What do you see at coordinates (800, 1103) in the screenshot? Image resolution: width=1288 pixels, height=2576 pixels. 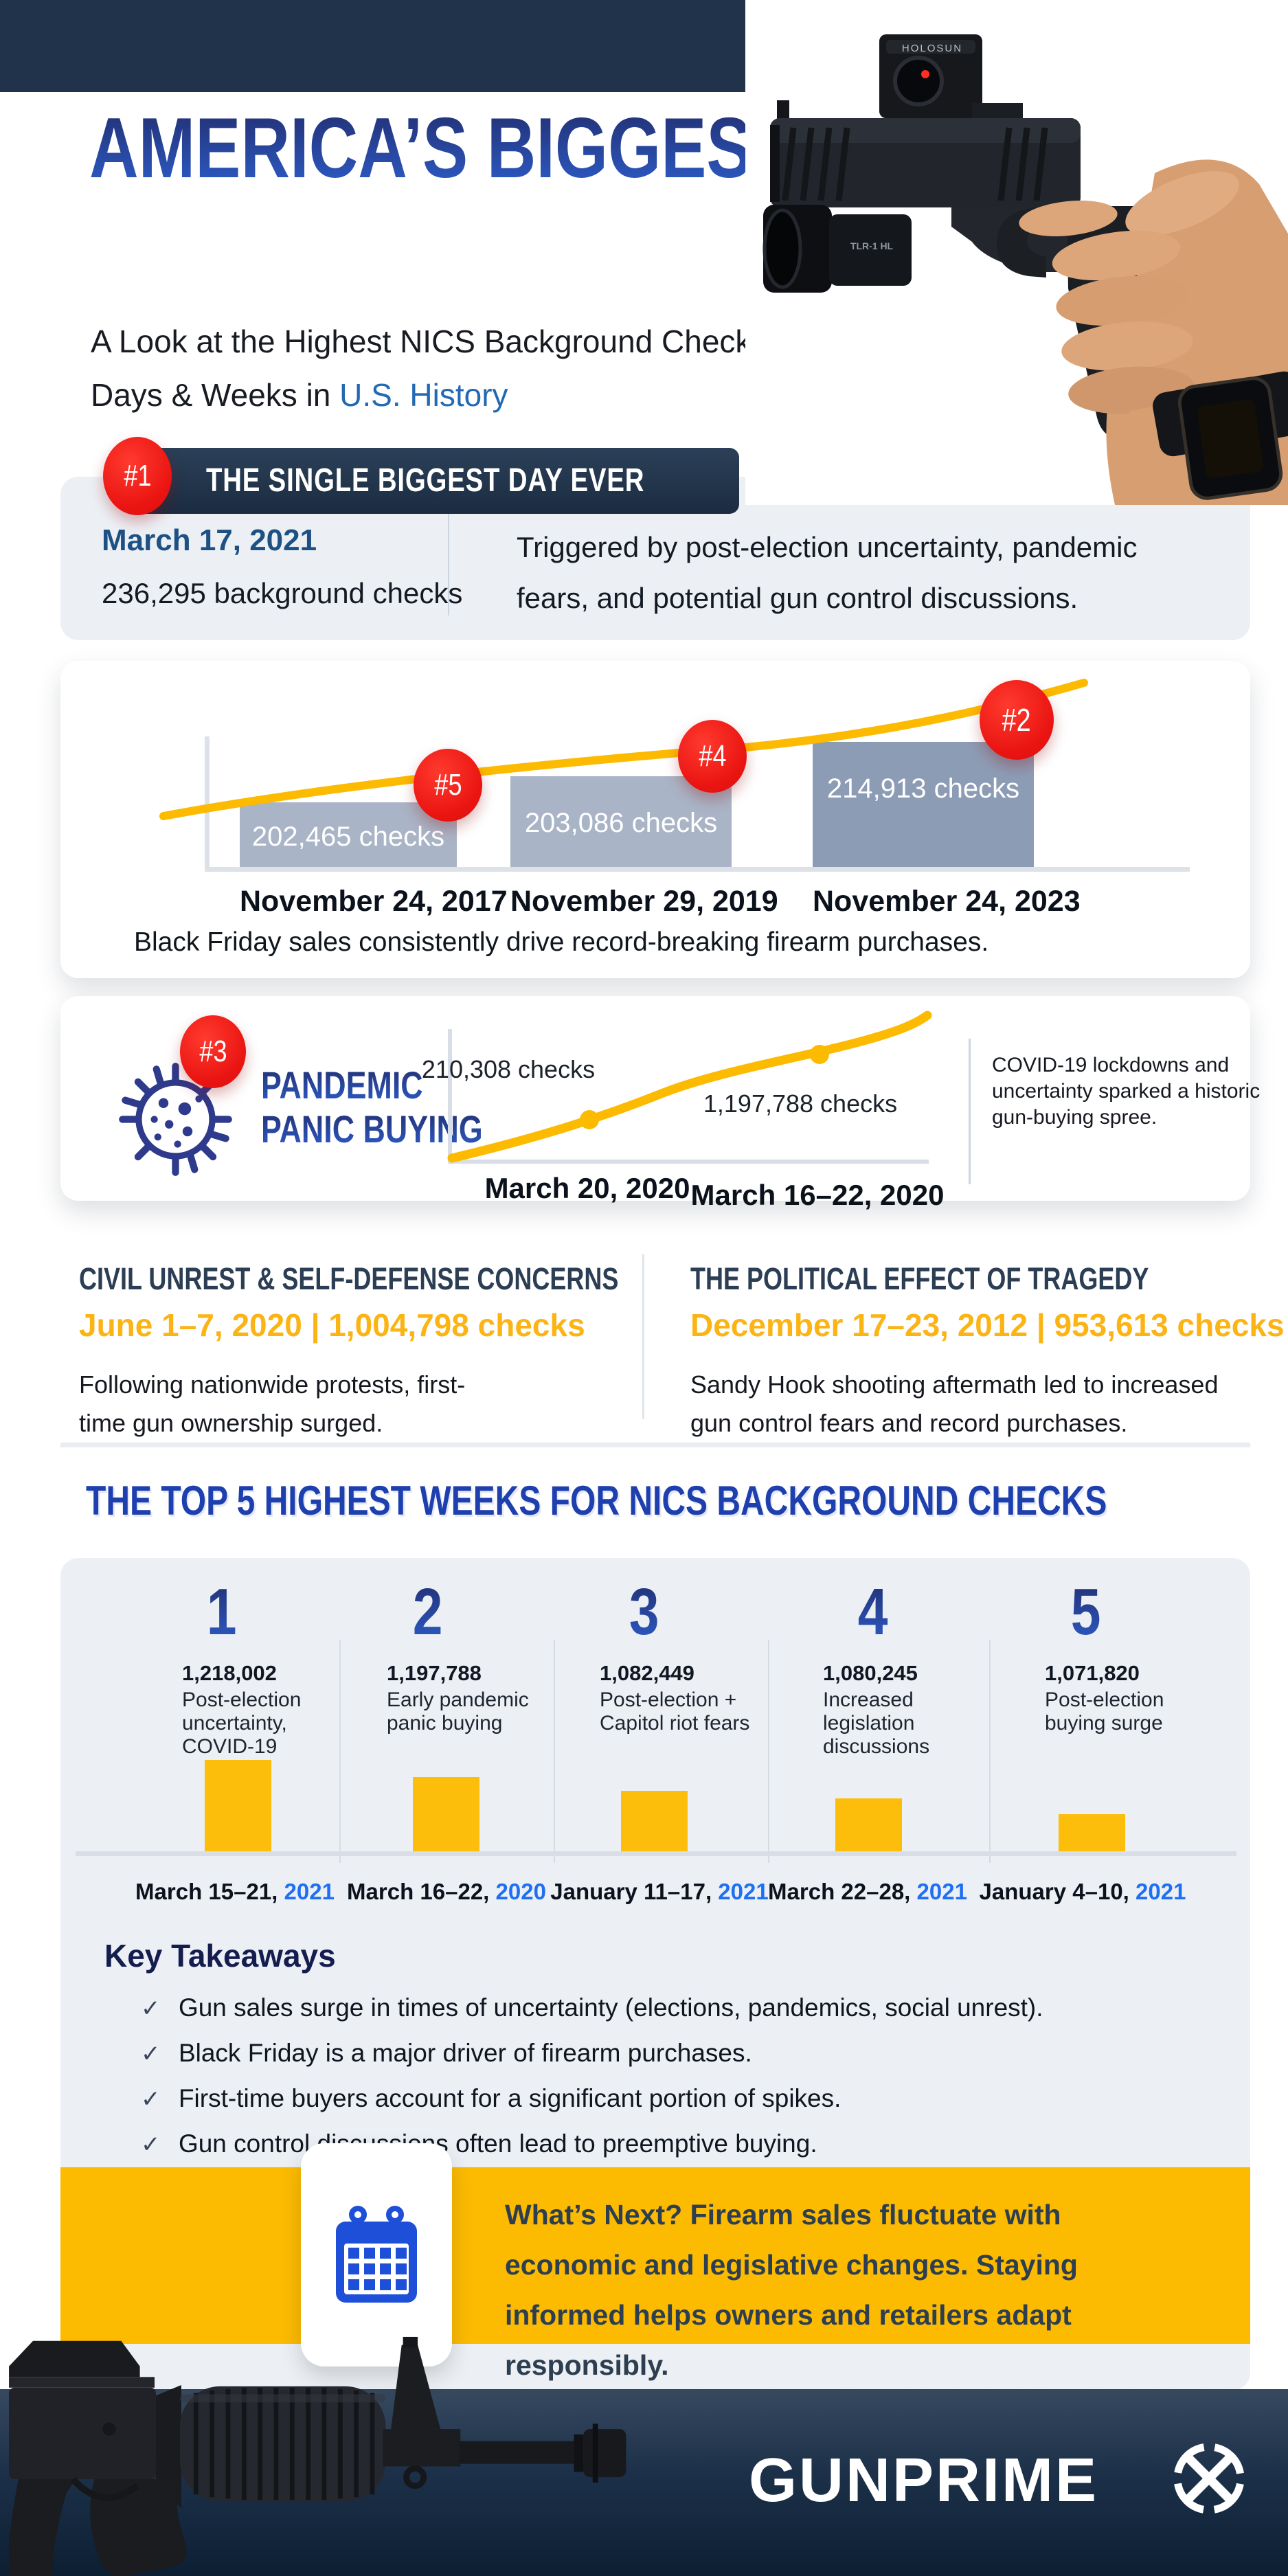 I see `pandemic-point2-label: 1,197,788 checks` at bounding box center [800, 1103].